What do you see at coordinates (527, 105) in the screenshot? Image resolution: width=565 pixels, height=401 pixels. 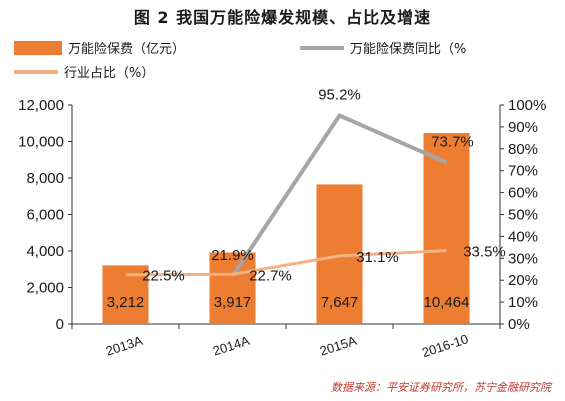 I see `y-right-tick-label: 100%` at bounding box center [527, 105].